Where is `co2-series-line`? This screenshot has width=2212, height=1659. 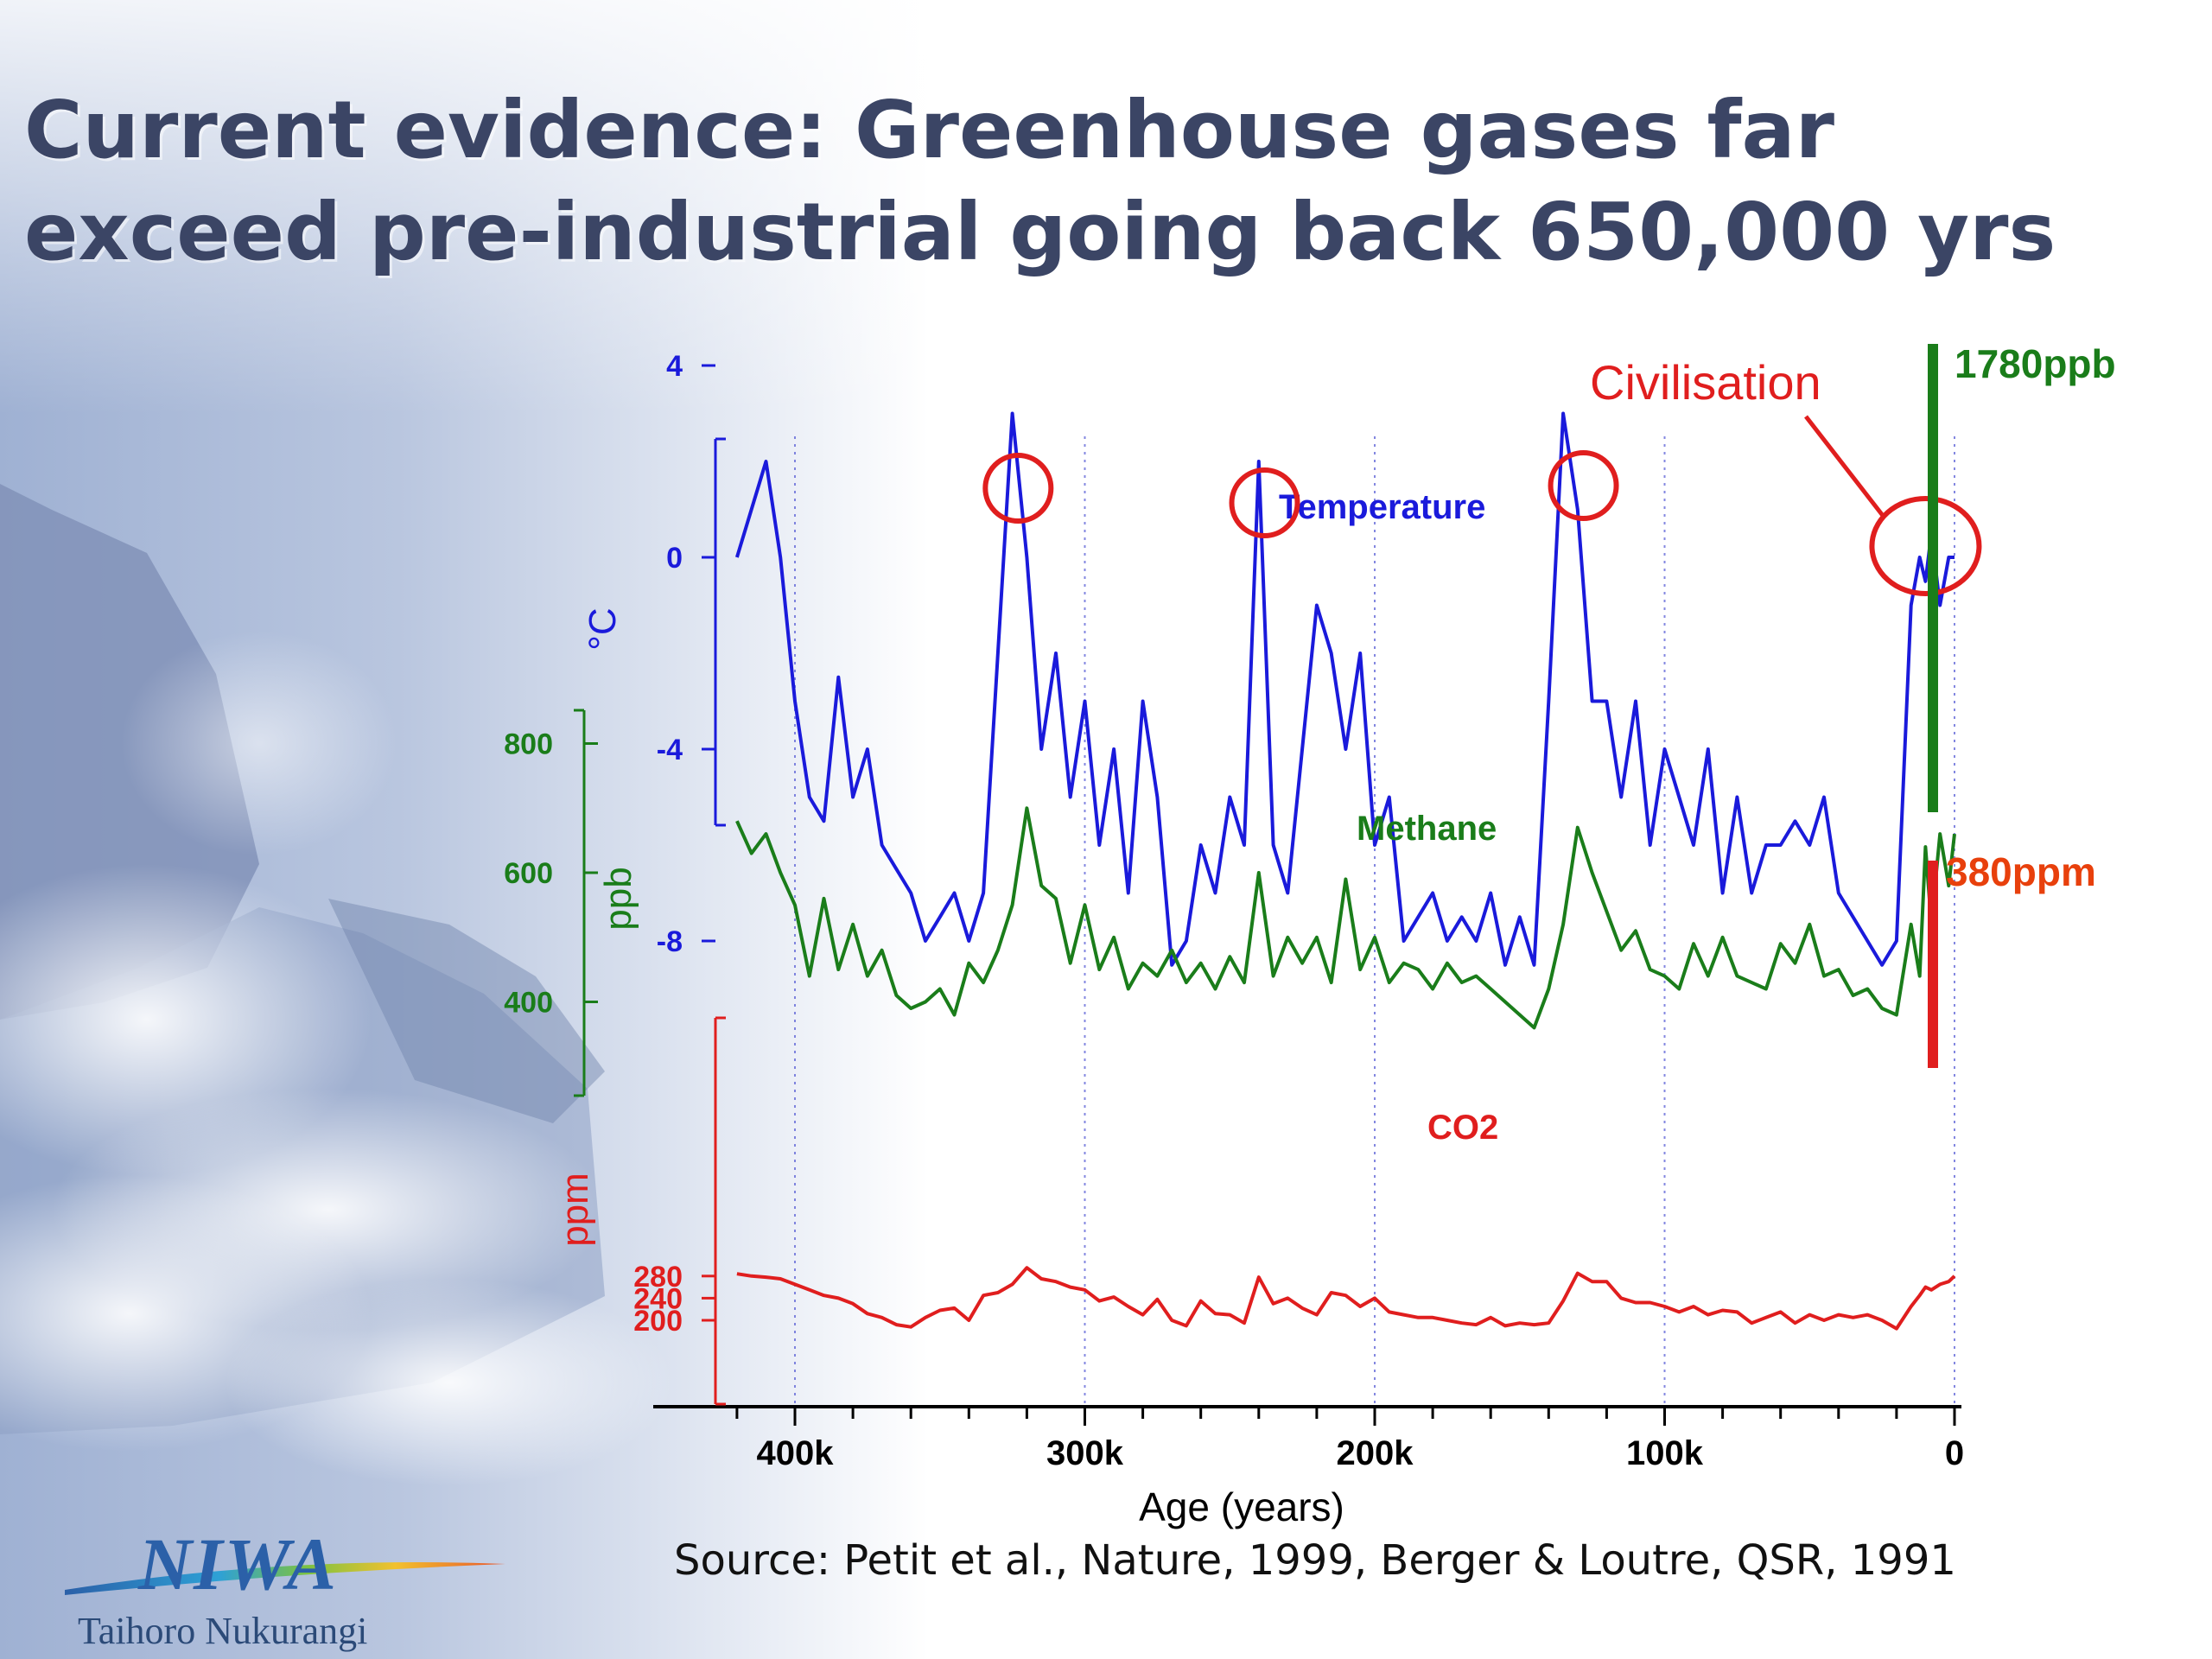 co2-series-line is located at coordinates (1346, 1298).